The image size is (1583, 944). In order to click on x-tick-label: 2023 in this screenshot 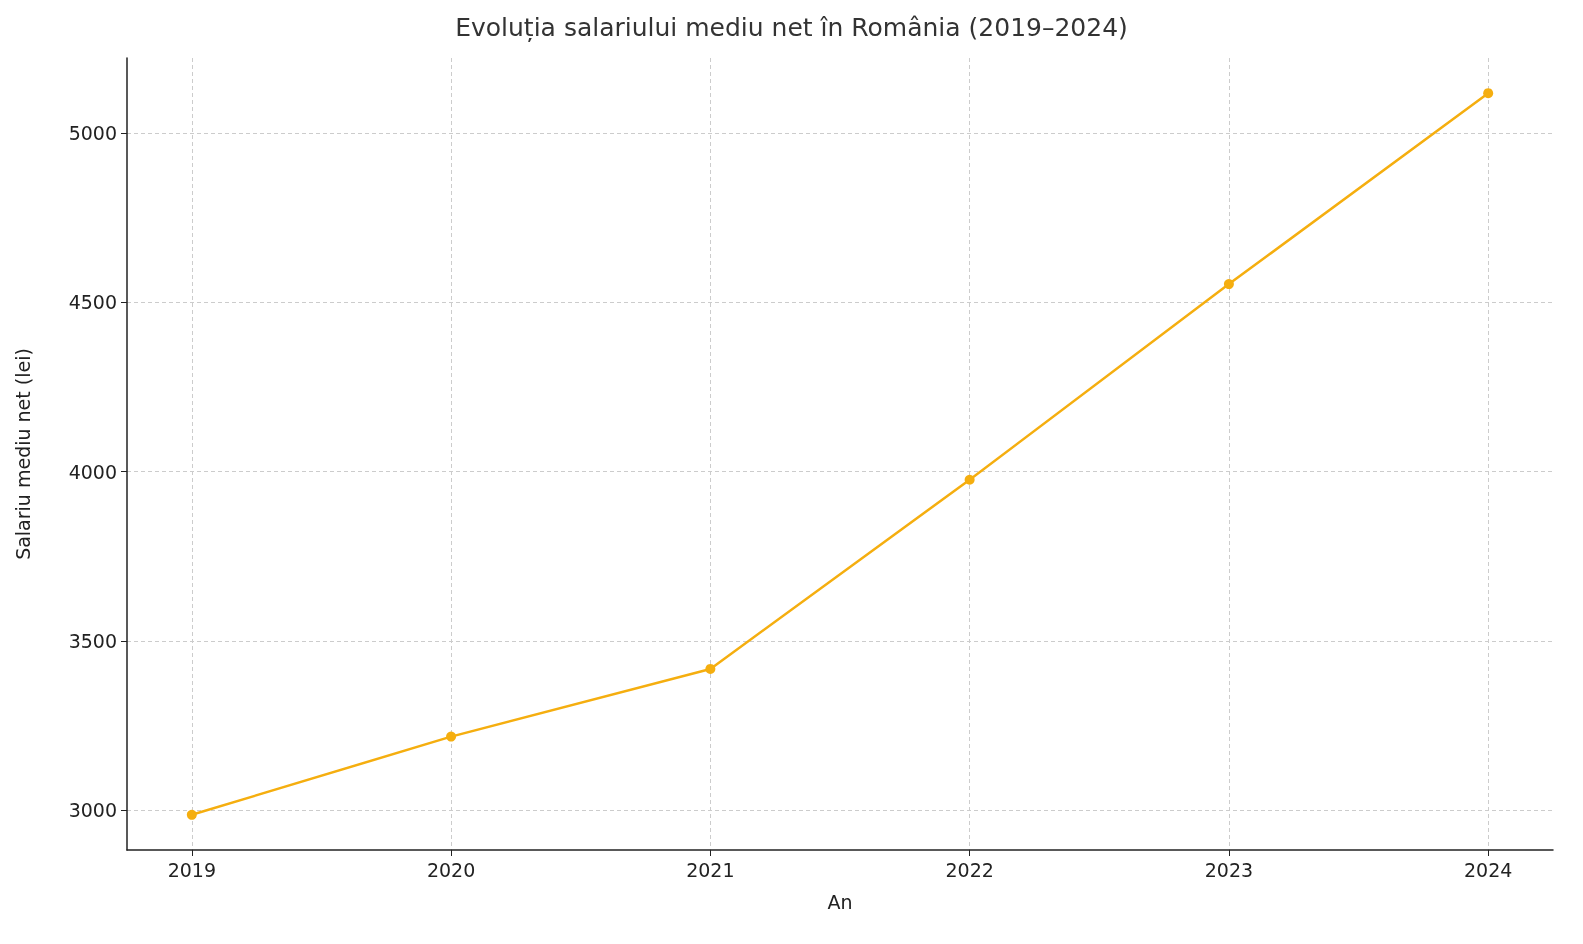, I will do `click(1229, 869)`.